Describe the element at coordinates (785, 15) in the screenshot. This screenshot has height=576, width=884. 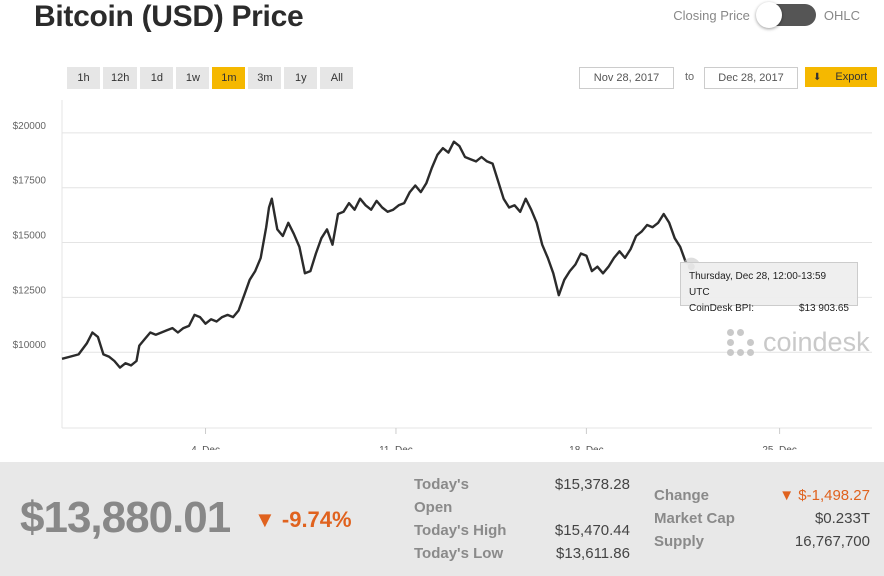
I see `chart-mode-switch` at that location.